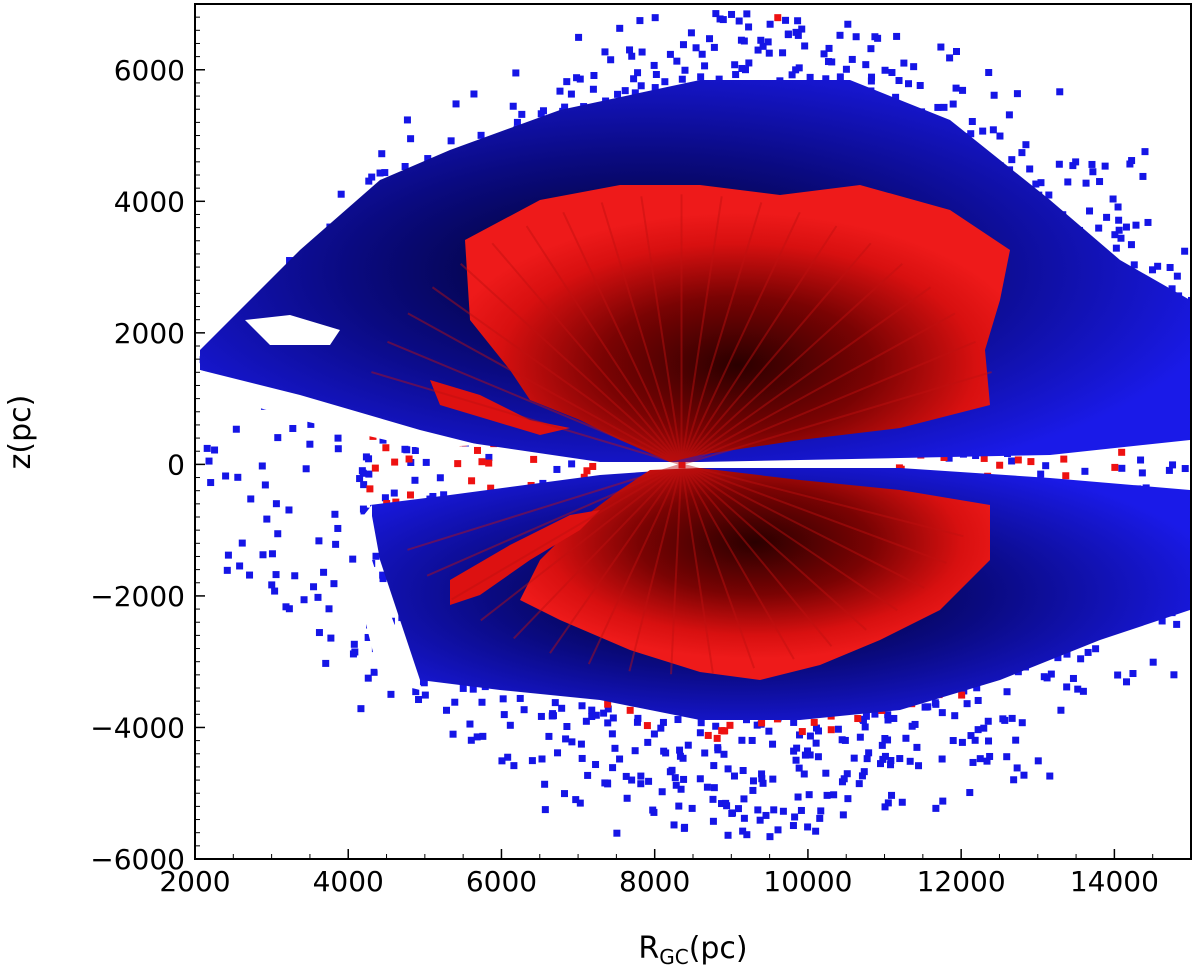 This screenshot has height=970, width=1200. Describe the element at coordinates (149, 70) in the screenshot. I see `y-tick-label: 6000` at that location.